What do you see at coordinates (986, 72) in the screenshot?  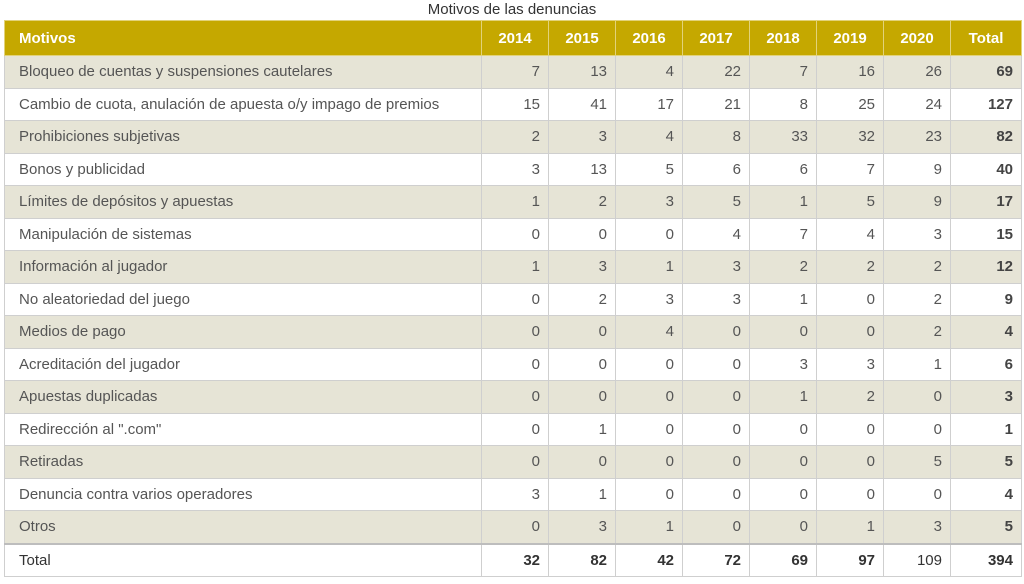 I see `row-total: 69` at bounding box center [986, 72].